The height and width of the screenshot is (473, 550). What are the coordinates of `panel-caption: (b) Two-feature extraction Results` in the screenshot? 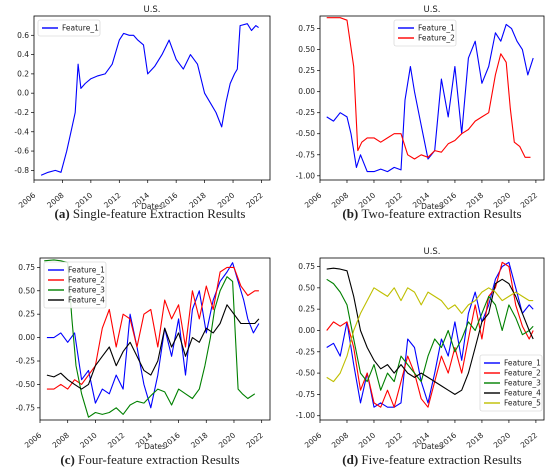 It's located at (431, 213).